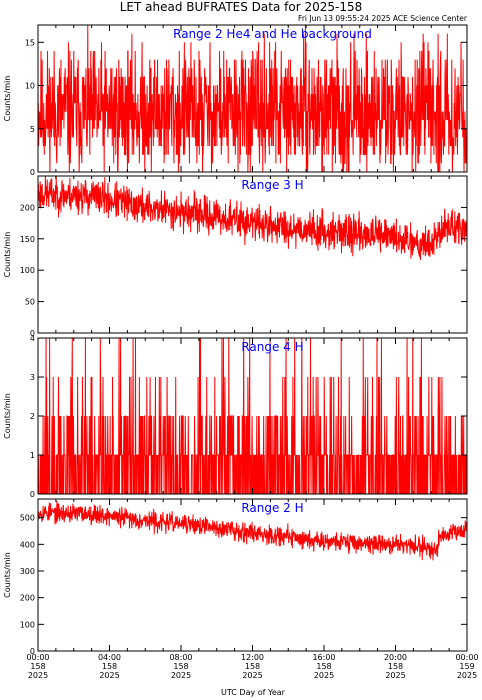  I want to click on y-tick-label: 10, so click(30, 86).